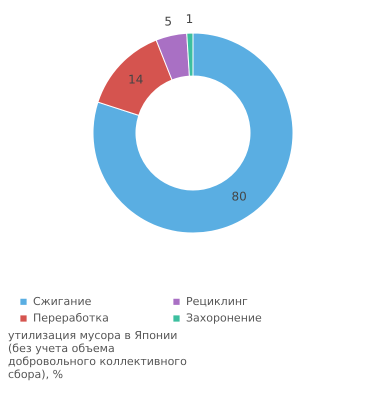 This screenshot has width=371, height=394. Describe the element at coordinates (71, 318) in the screenshot. I see `legend-label: Переработка` at that location.